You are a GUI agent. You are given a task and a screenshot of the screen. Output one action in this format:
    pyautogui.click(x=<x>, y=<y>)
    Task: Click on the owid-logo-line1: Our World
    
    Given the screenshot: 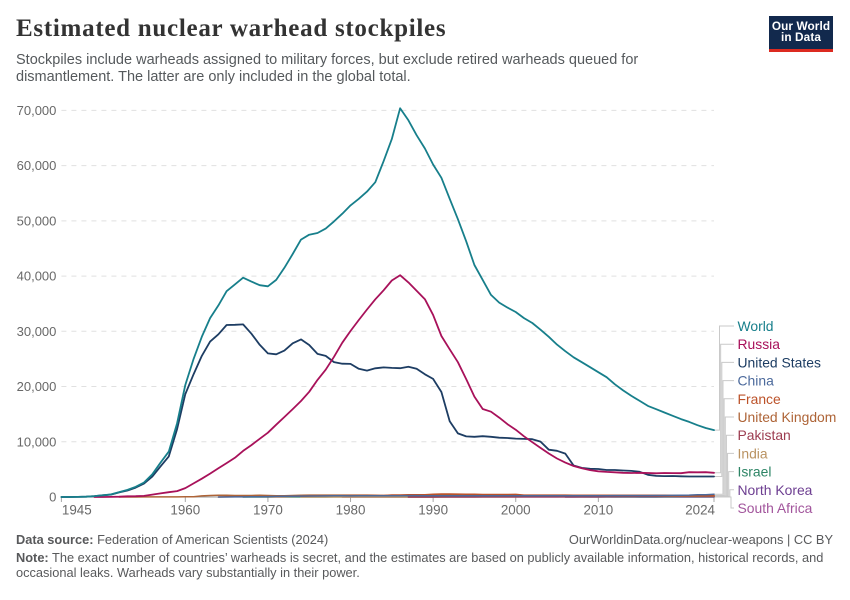 What is the action you would take?
    pyautogui.click(x=801, y=25)
    